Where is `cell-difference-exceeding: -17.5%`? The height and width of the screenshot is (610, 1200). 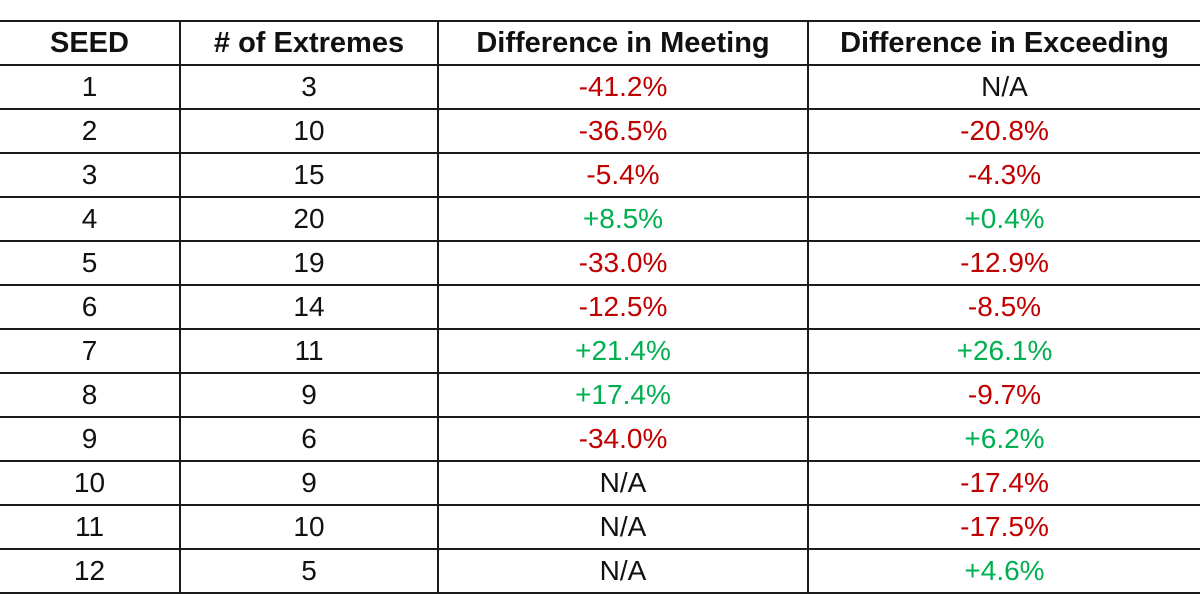 cell-difference-exceeding: -17.5% is located at coordinates (1003, 527).